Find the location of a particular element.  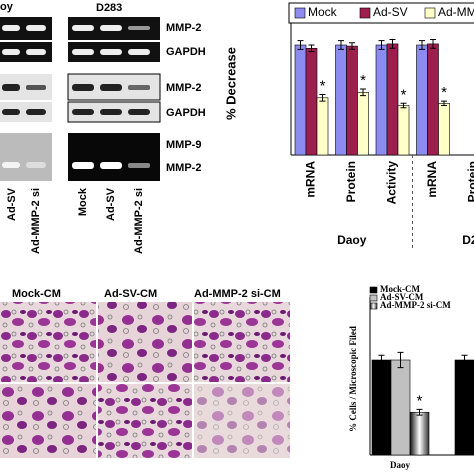

y-axis-label: % Cells / Microscopic Filed is located at coordinates (353, 379).